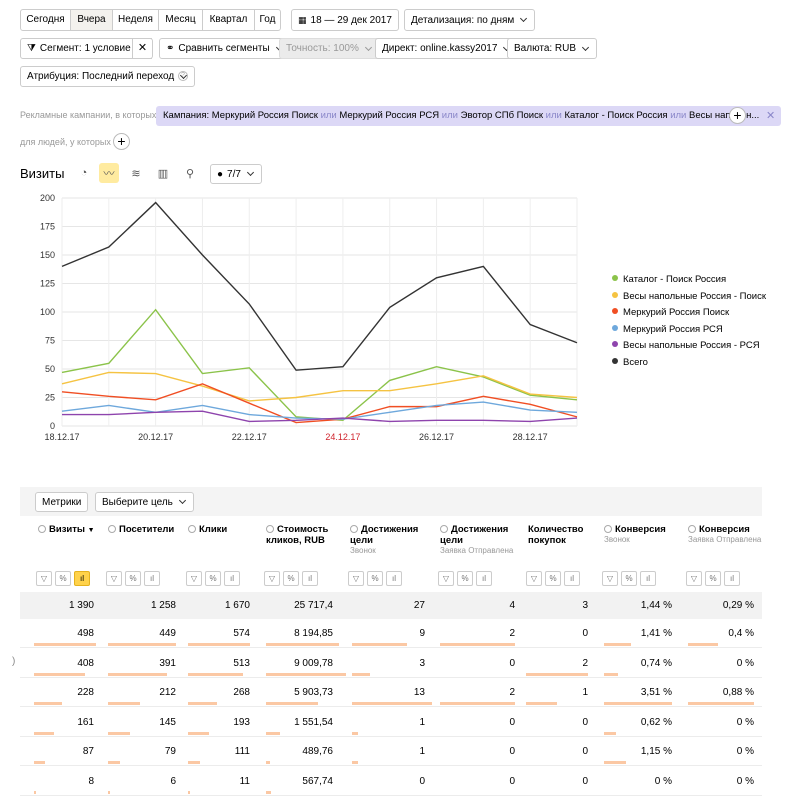 Image resolution: width=800 pixels, height=804 pixels. What do you see at coordinates (163, 173) in the screenshot?
I see `bar-chart-icon: ▥` at bounding box center [163, 173].